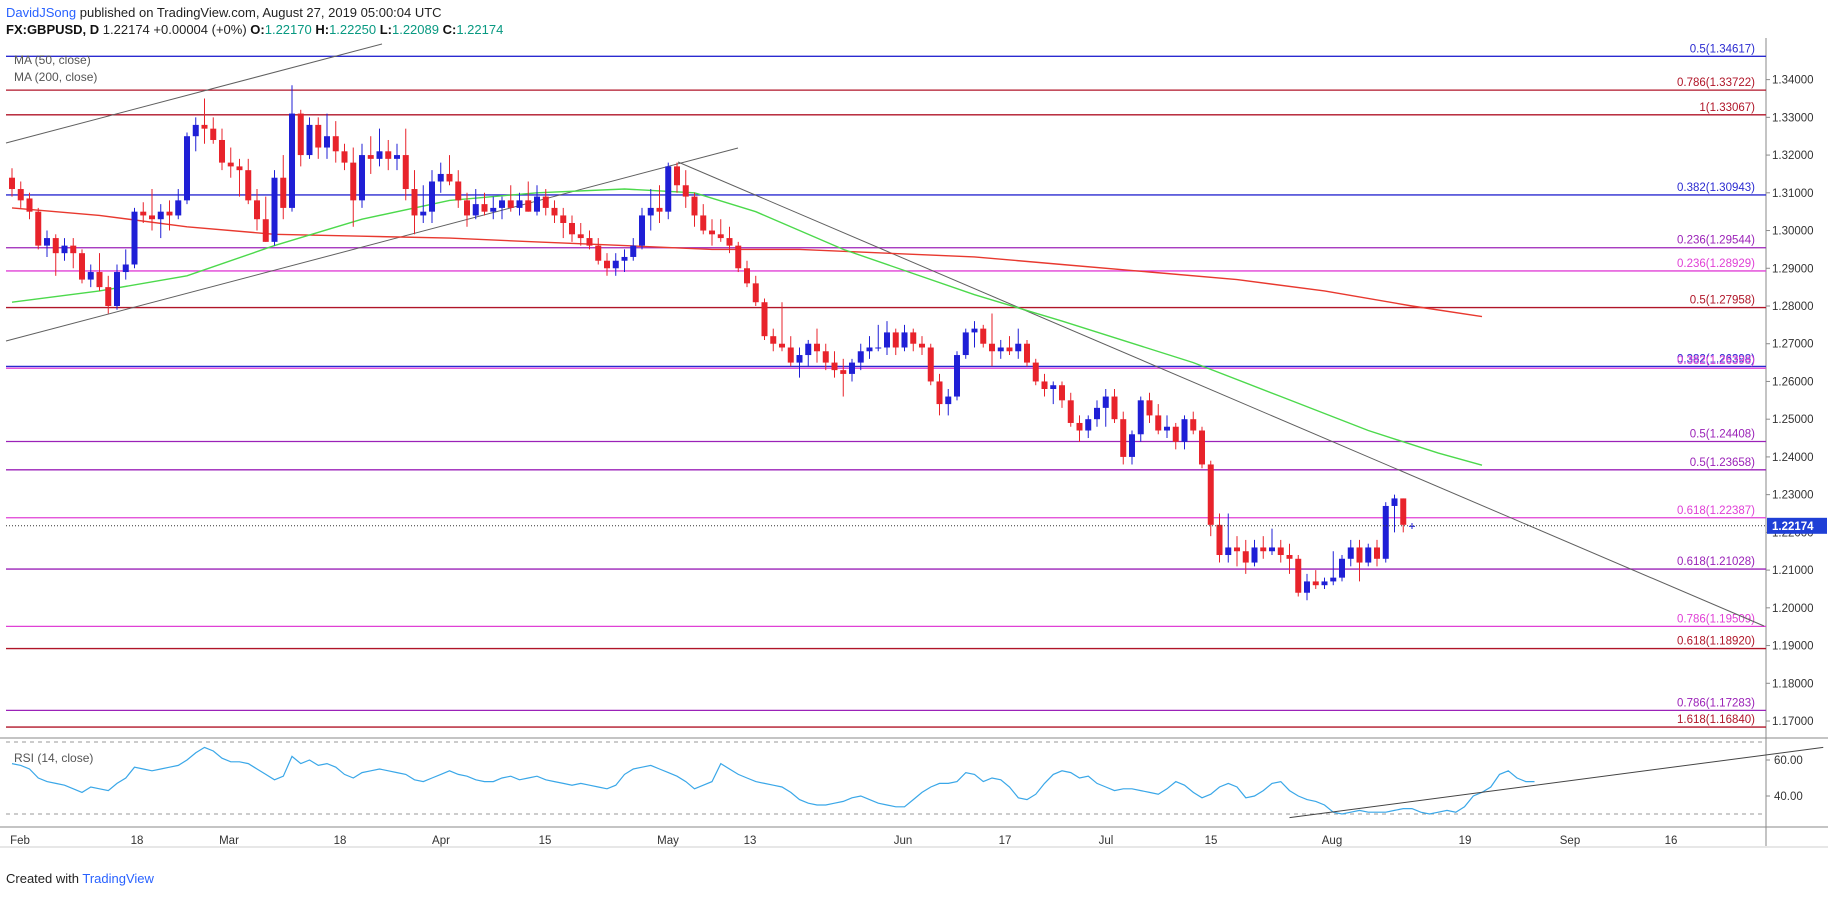 The image size is (1828, 898). I want to click on price-tick-label: 1.21000, so click(1793, 571).